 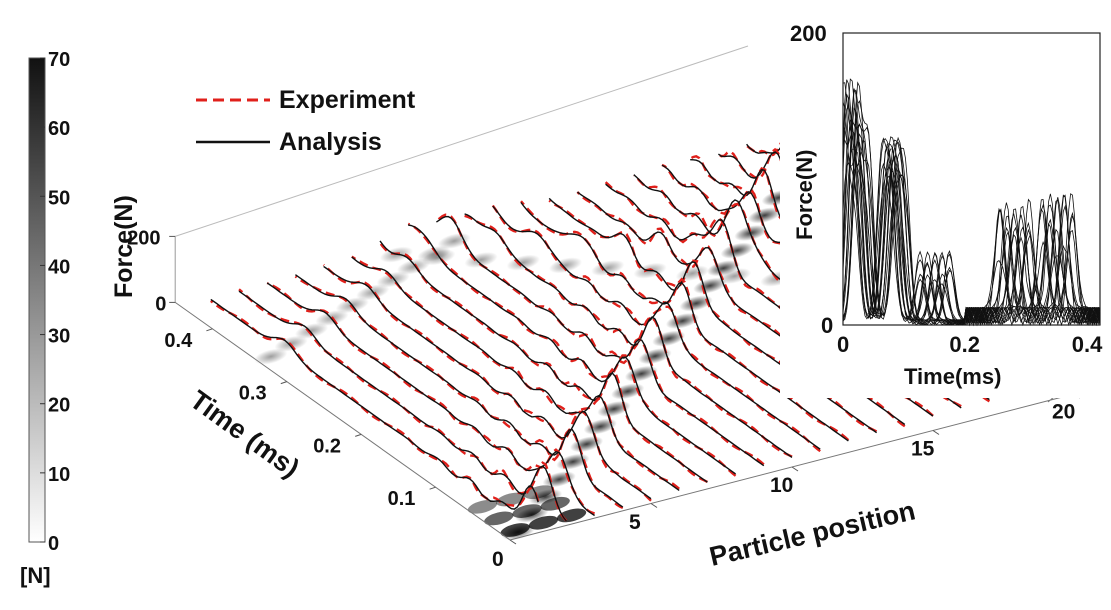 What do you see at coordinates (812, 533) in the screenshot?
I see `x-axis-label: Particle position` at bounding box center [812, 533].